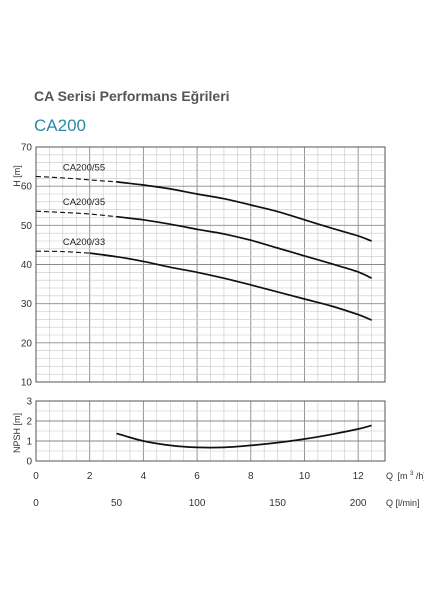 This screenshot has height=600, width=424. Describe the element at coordinates (90, 476) in the screenshot. I see `x-tick-m3h: 2` at that location.